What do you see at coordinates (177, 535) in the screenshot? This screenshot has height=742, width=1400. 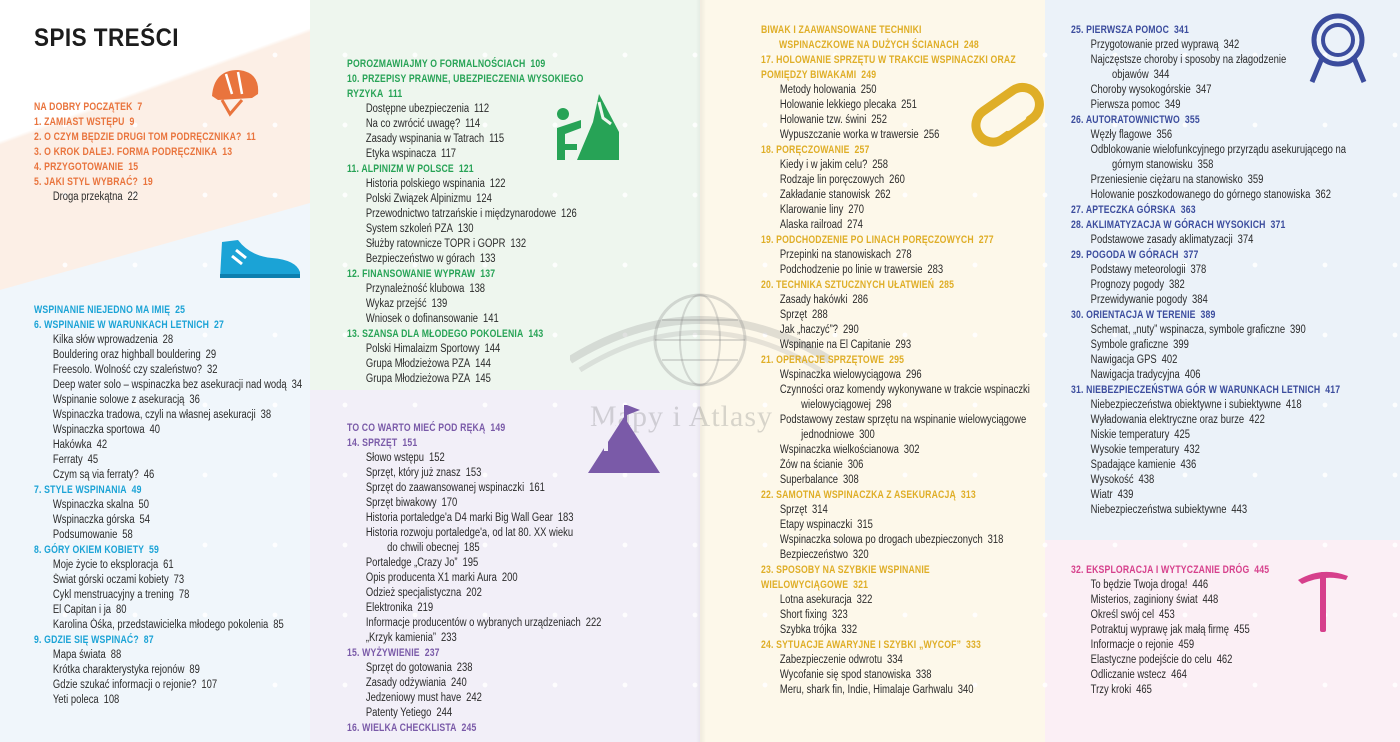 I see `toc-item: Podsumowanie 58` at bounding box center [177, 535].